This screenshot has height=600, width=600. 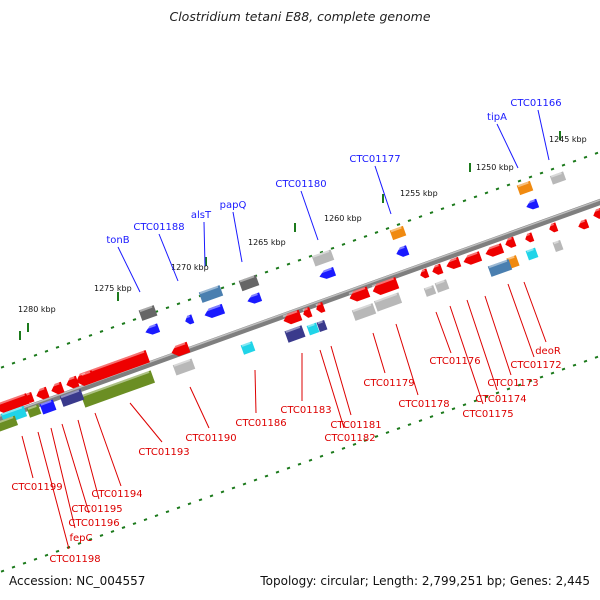 I want to click on scale-label: 1270 kbp, so click(x=190, y=267).